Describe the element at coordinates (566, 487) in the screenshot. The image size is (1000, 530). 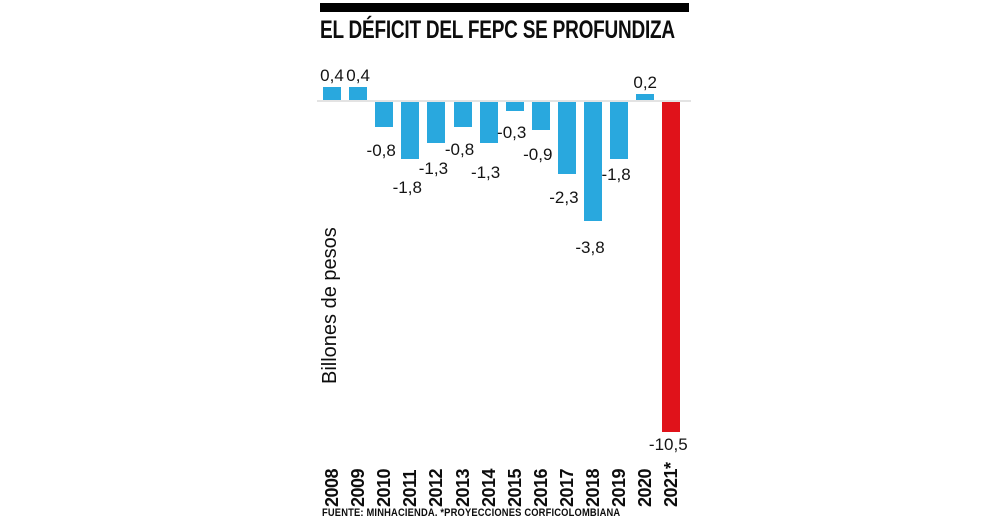
I see `x-tick-2017: 2017` at that location.